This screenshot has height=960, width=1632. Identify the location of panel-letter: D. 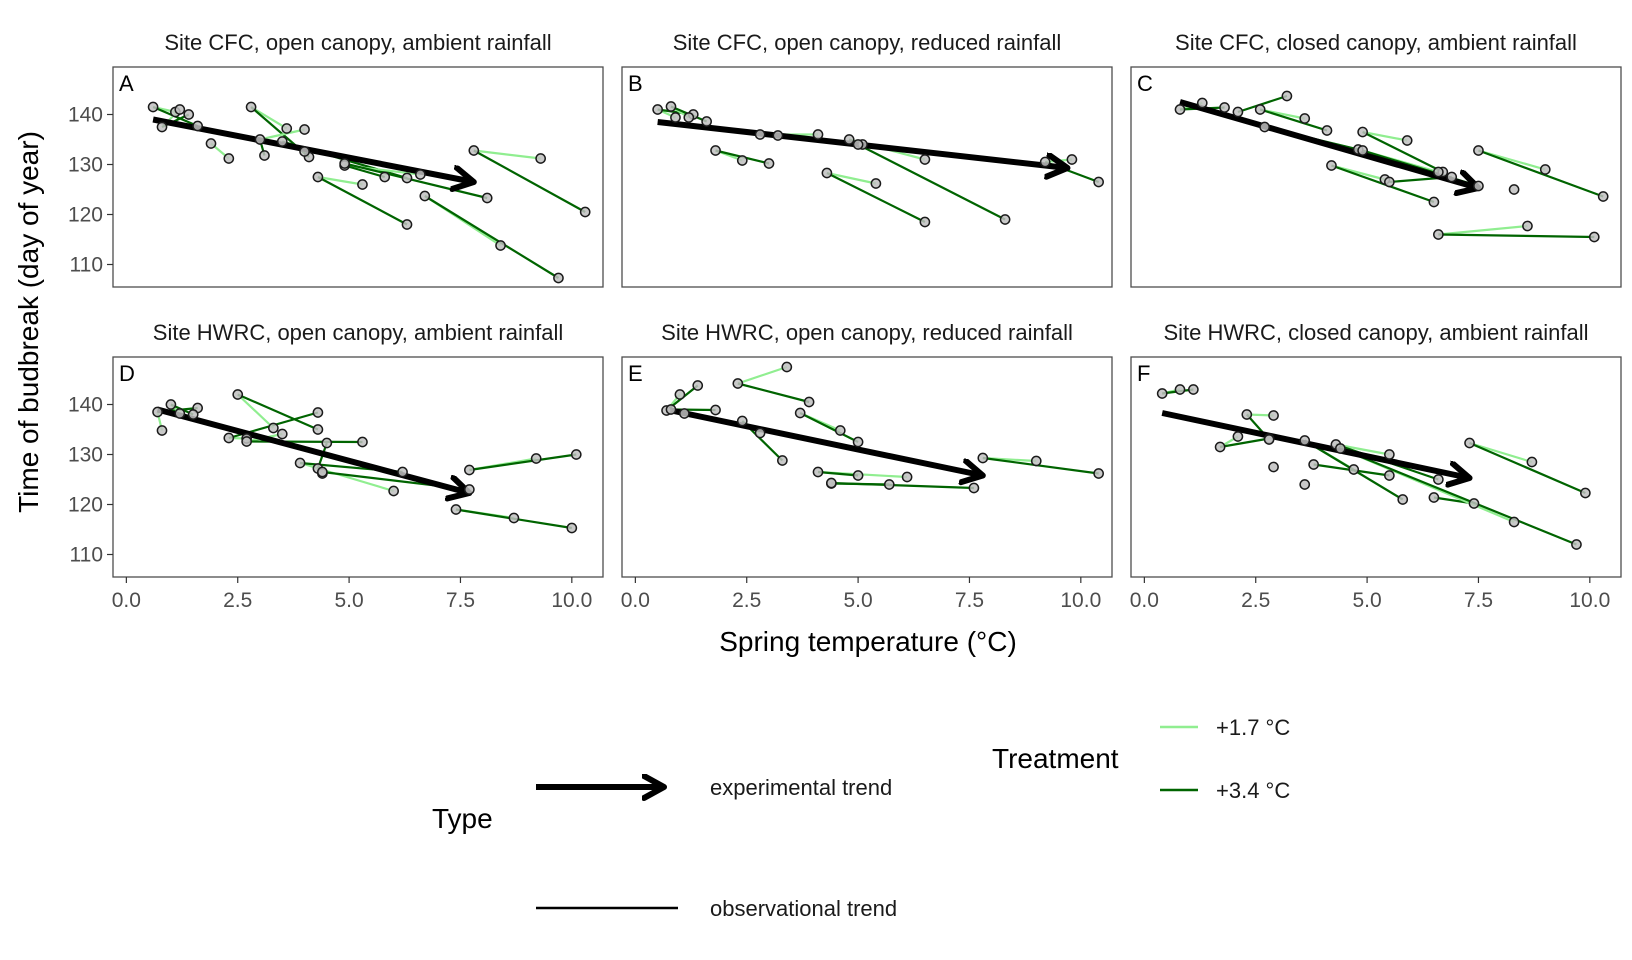
(127, 373).